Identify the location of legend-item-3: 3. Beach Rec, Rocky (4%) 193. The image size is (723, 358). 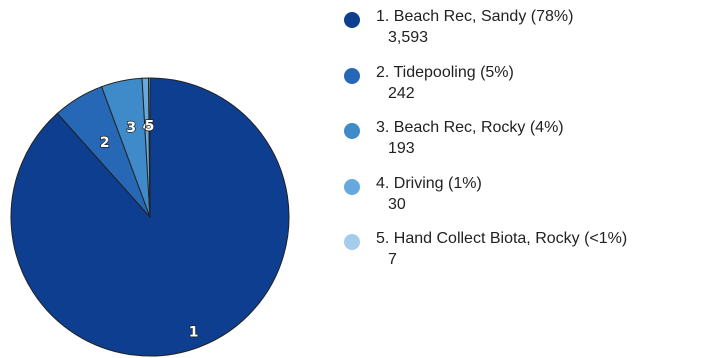
(483, 145).